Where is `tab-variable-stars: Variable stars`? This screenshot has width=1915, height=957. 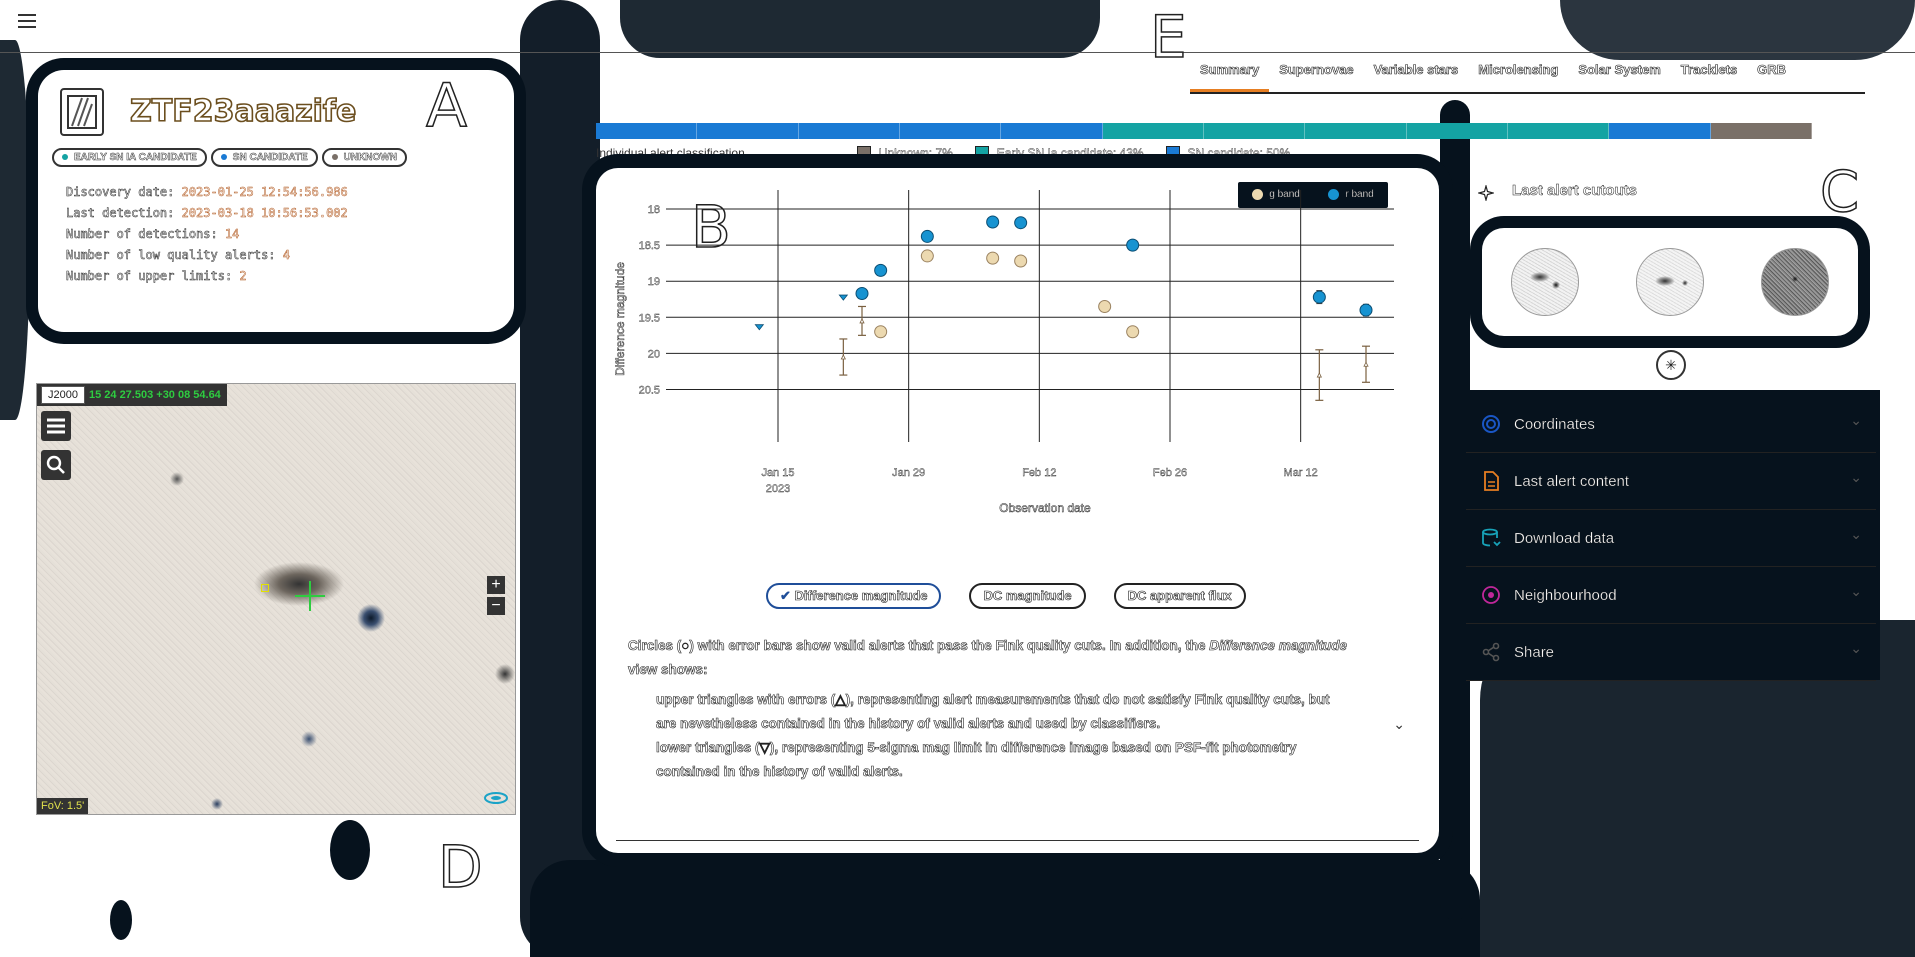 tab-variable-stars: Variable stars is located at coordinates (1416, 70).